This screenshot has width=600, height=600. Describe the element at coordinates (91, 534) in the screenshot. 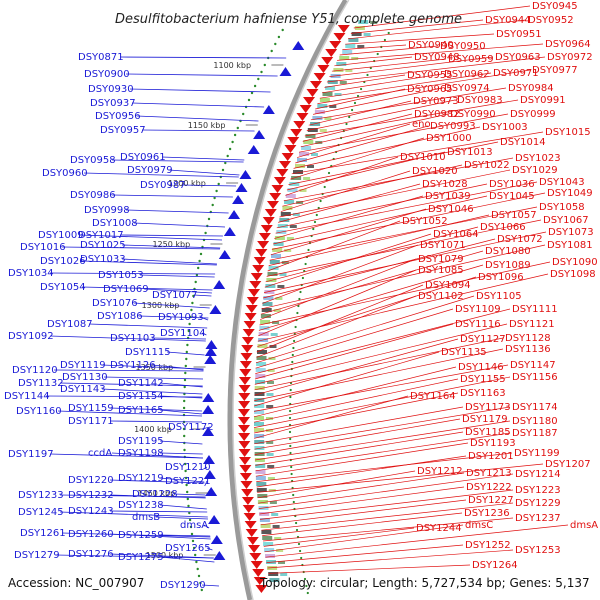

I see `gene-label-left: DSY1260` at that location.